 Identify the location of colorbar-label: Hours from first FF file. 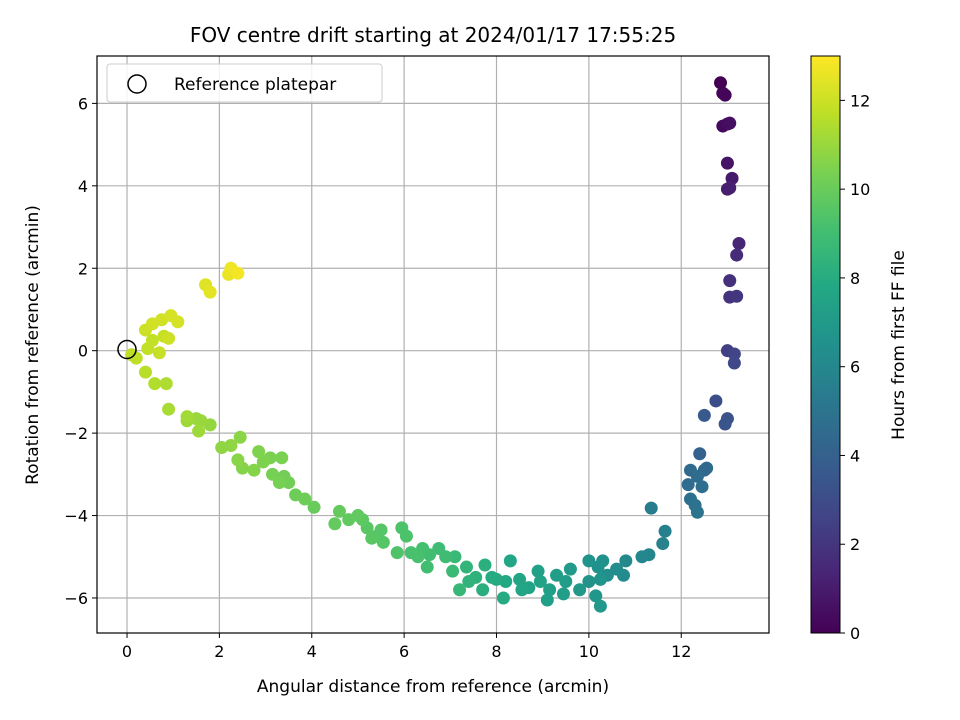
(899, 345).